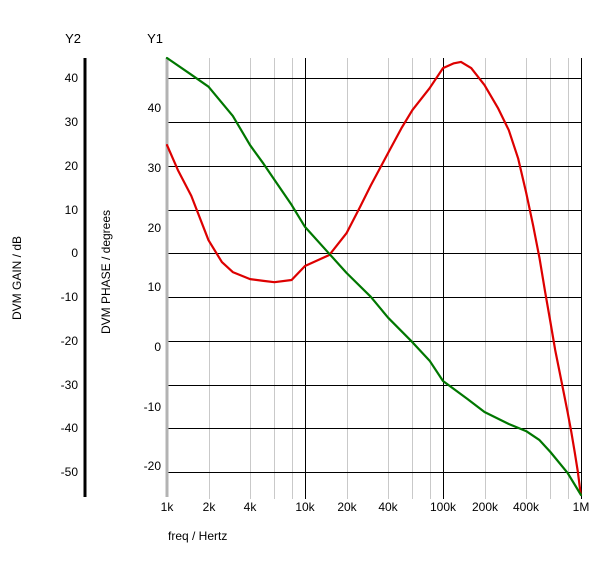 This screenshot has width=600, height=563. What do you see at coordinates (152, 466) in the screenshot?
I see `y1-tick--20: -20` at bounding box center [152, 466].